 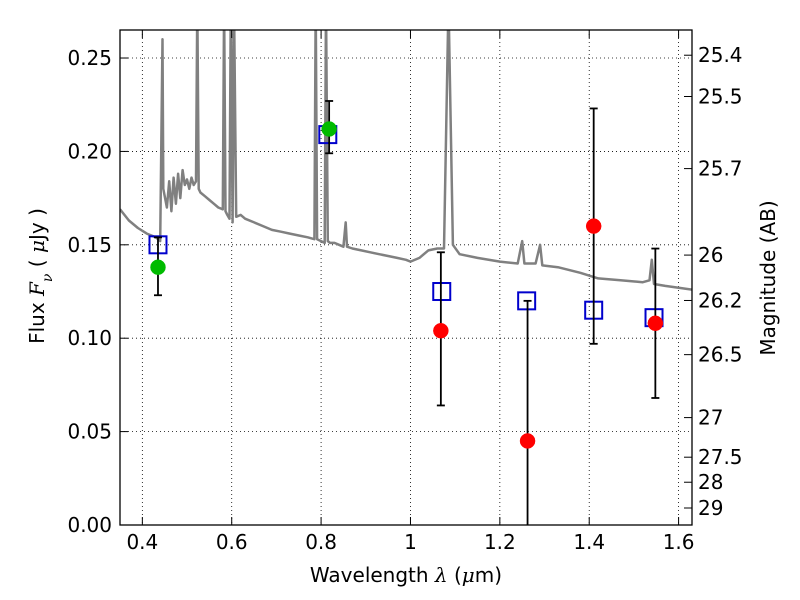 What do you see at coordinates (720, 457) in the screenshot?
I see `y2-tick-label: 27.5` at bounding box center [720, 457].